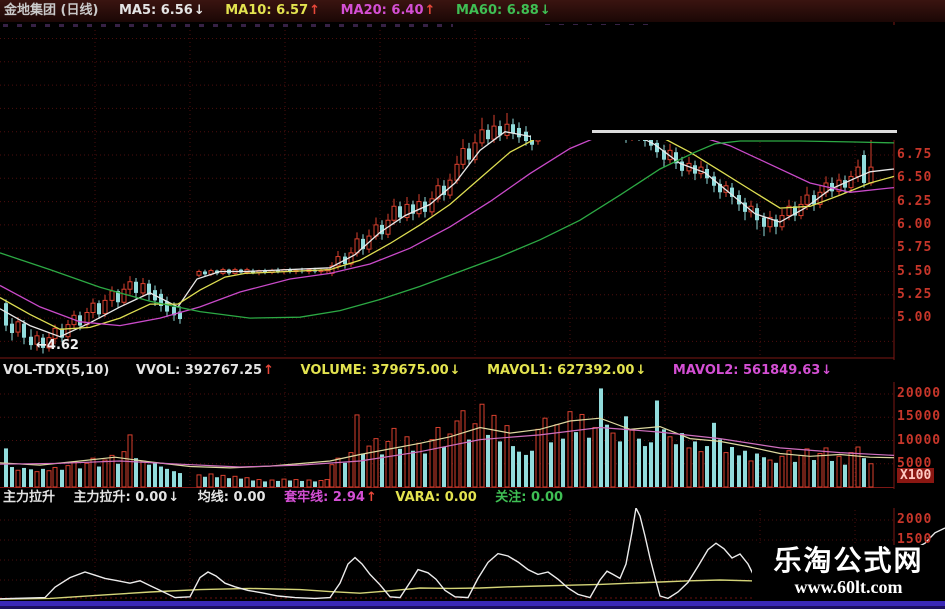 This screenshot has width=945, height=609. What do you see at coordinates (915, 248) in the screenshot?
I see `axis-label: 5.75` at bounding box center [915, 248].